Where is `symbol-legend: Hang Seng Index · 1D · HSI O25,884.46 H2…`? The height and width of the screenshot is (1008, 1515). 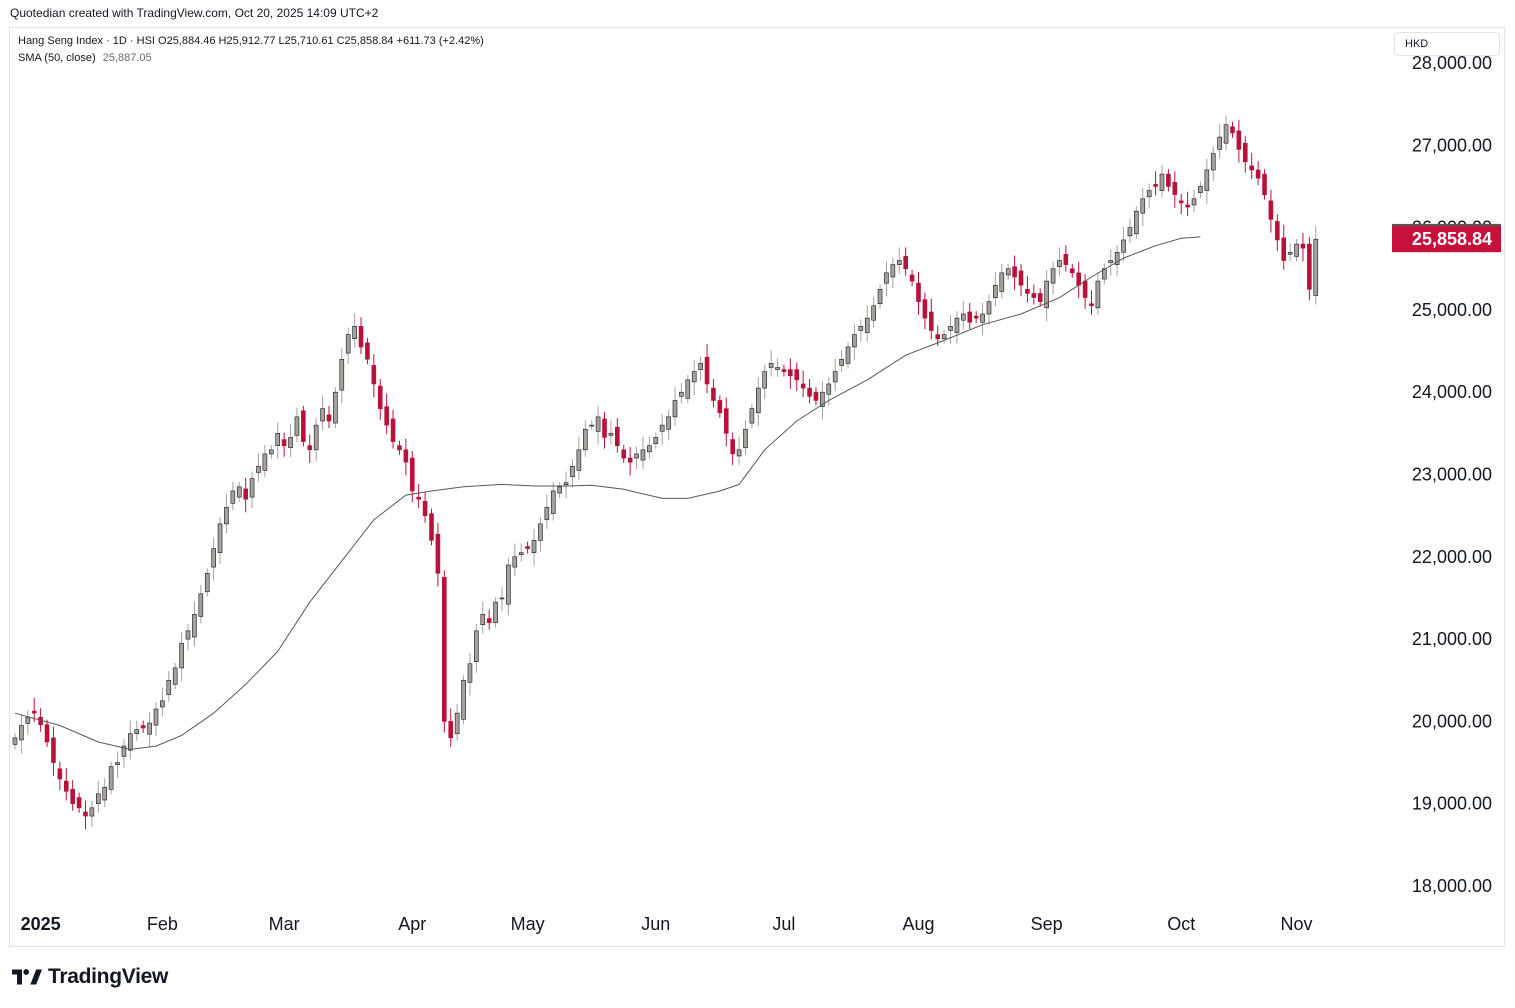 symbol-legend: Hang Seng Index · 1D · HSI O25,884.46 H2… is located at coordinates (251, 41).